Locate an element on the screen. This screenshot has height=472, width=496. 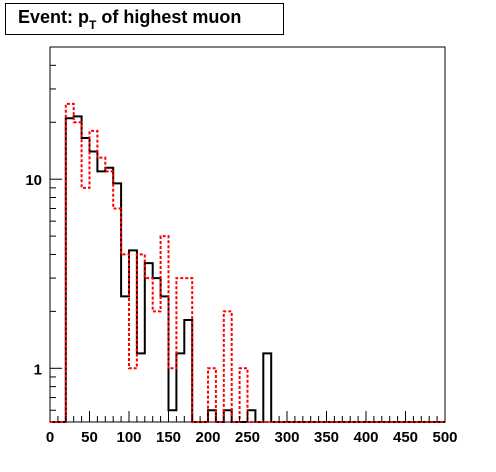
chart-title-subscript: T is located at coordinates (93, 25).